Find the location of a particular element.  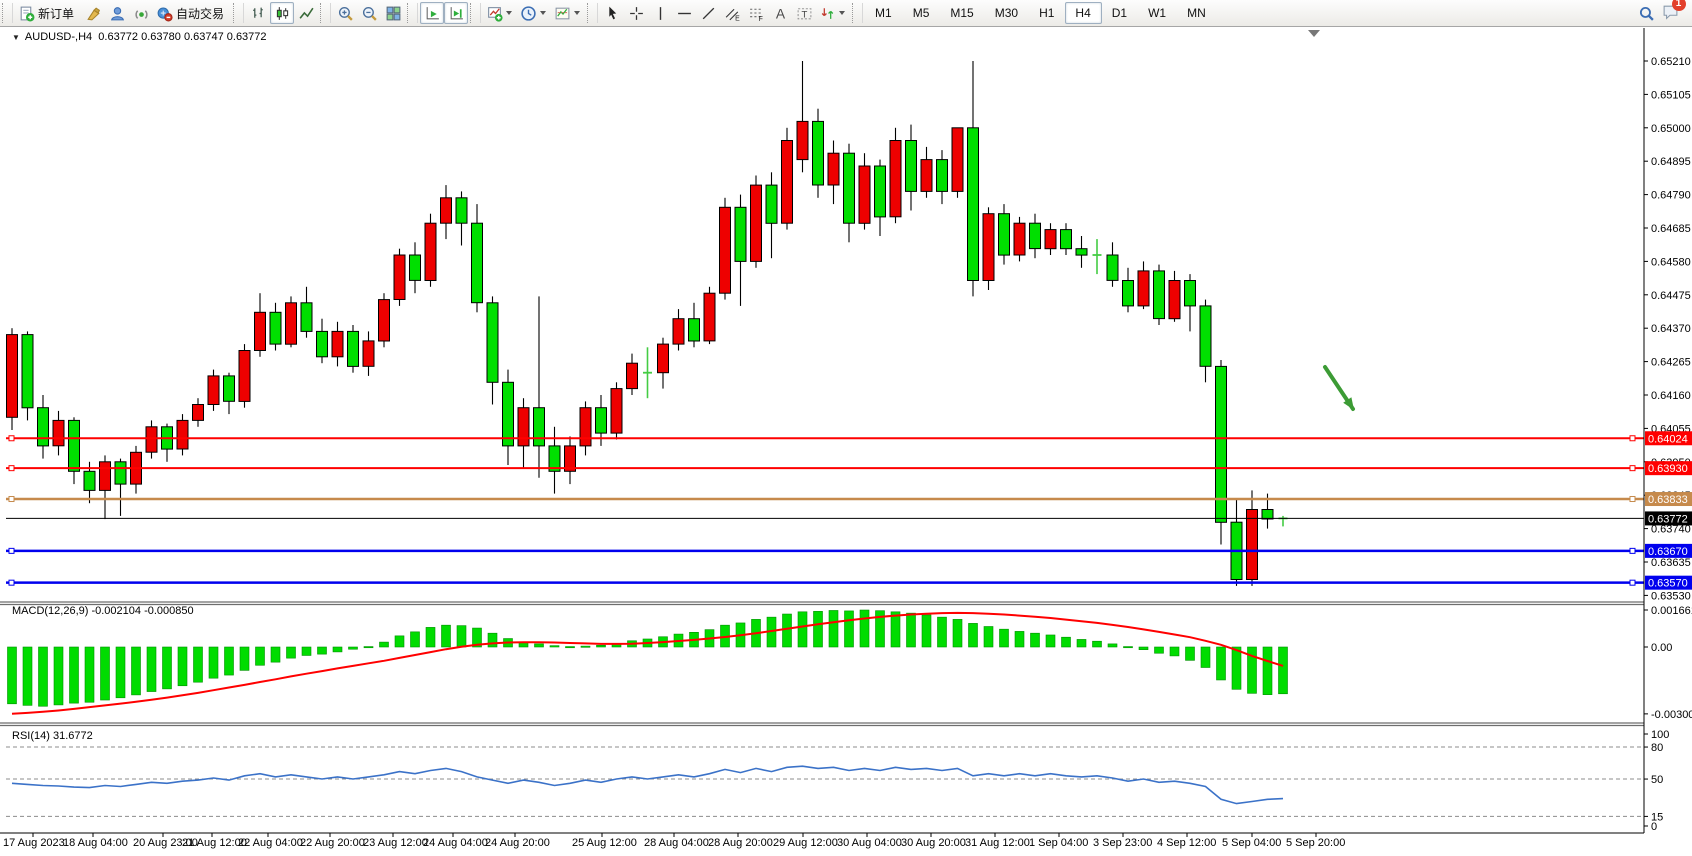

fibo-button: F is located at coordinates (756, 13).